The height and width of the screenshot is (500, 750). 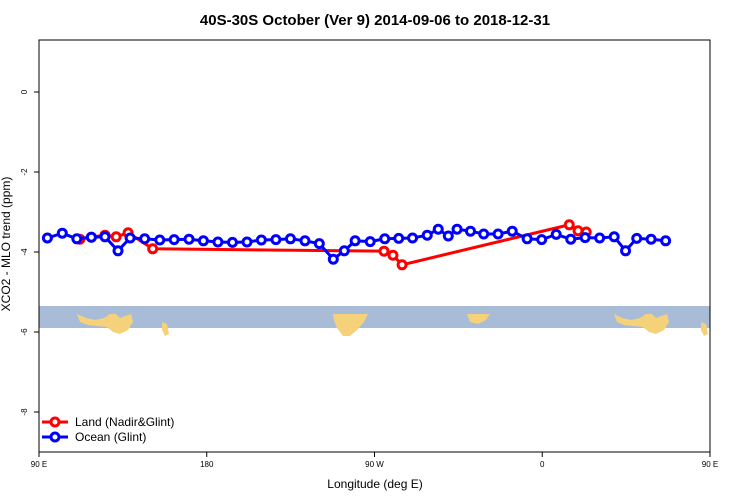 I want to click on legend: Land (Nadir&Glint)Ocean (Glint), so click(x=108, y=429).